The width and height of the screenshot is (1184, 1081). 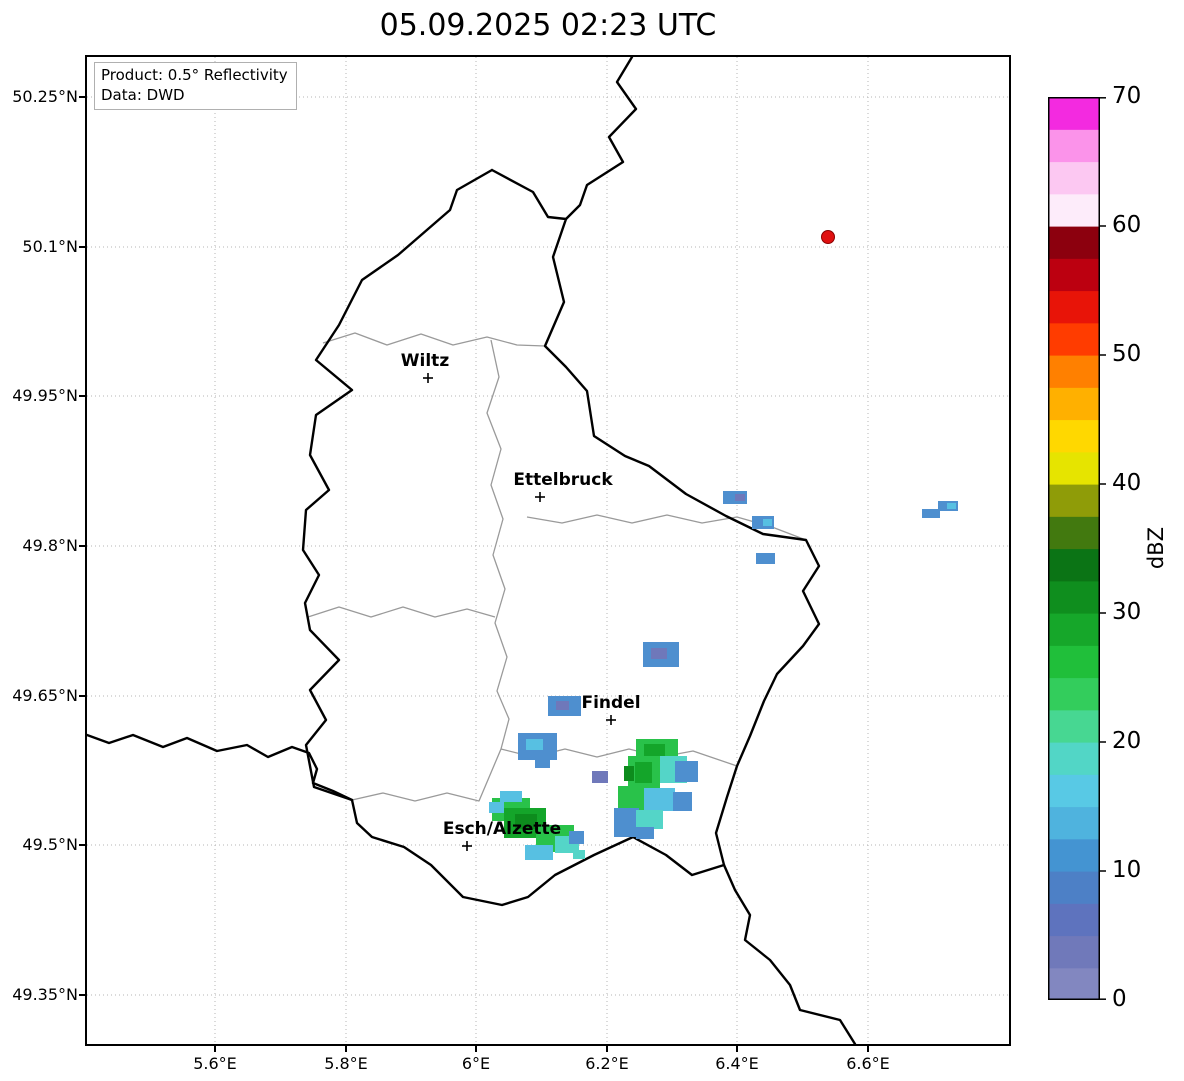 I want to click on colorbar-tick-label: 40, so click(x=1127, y=483).